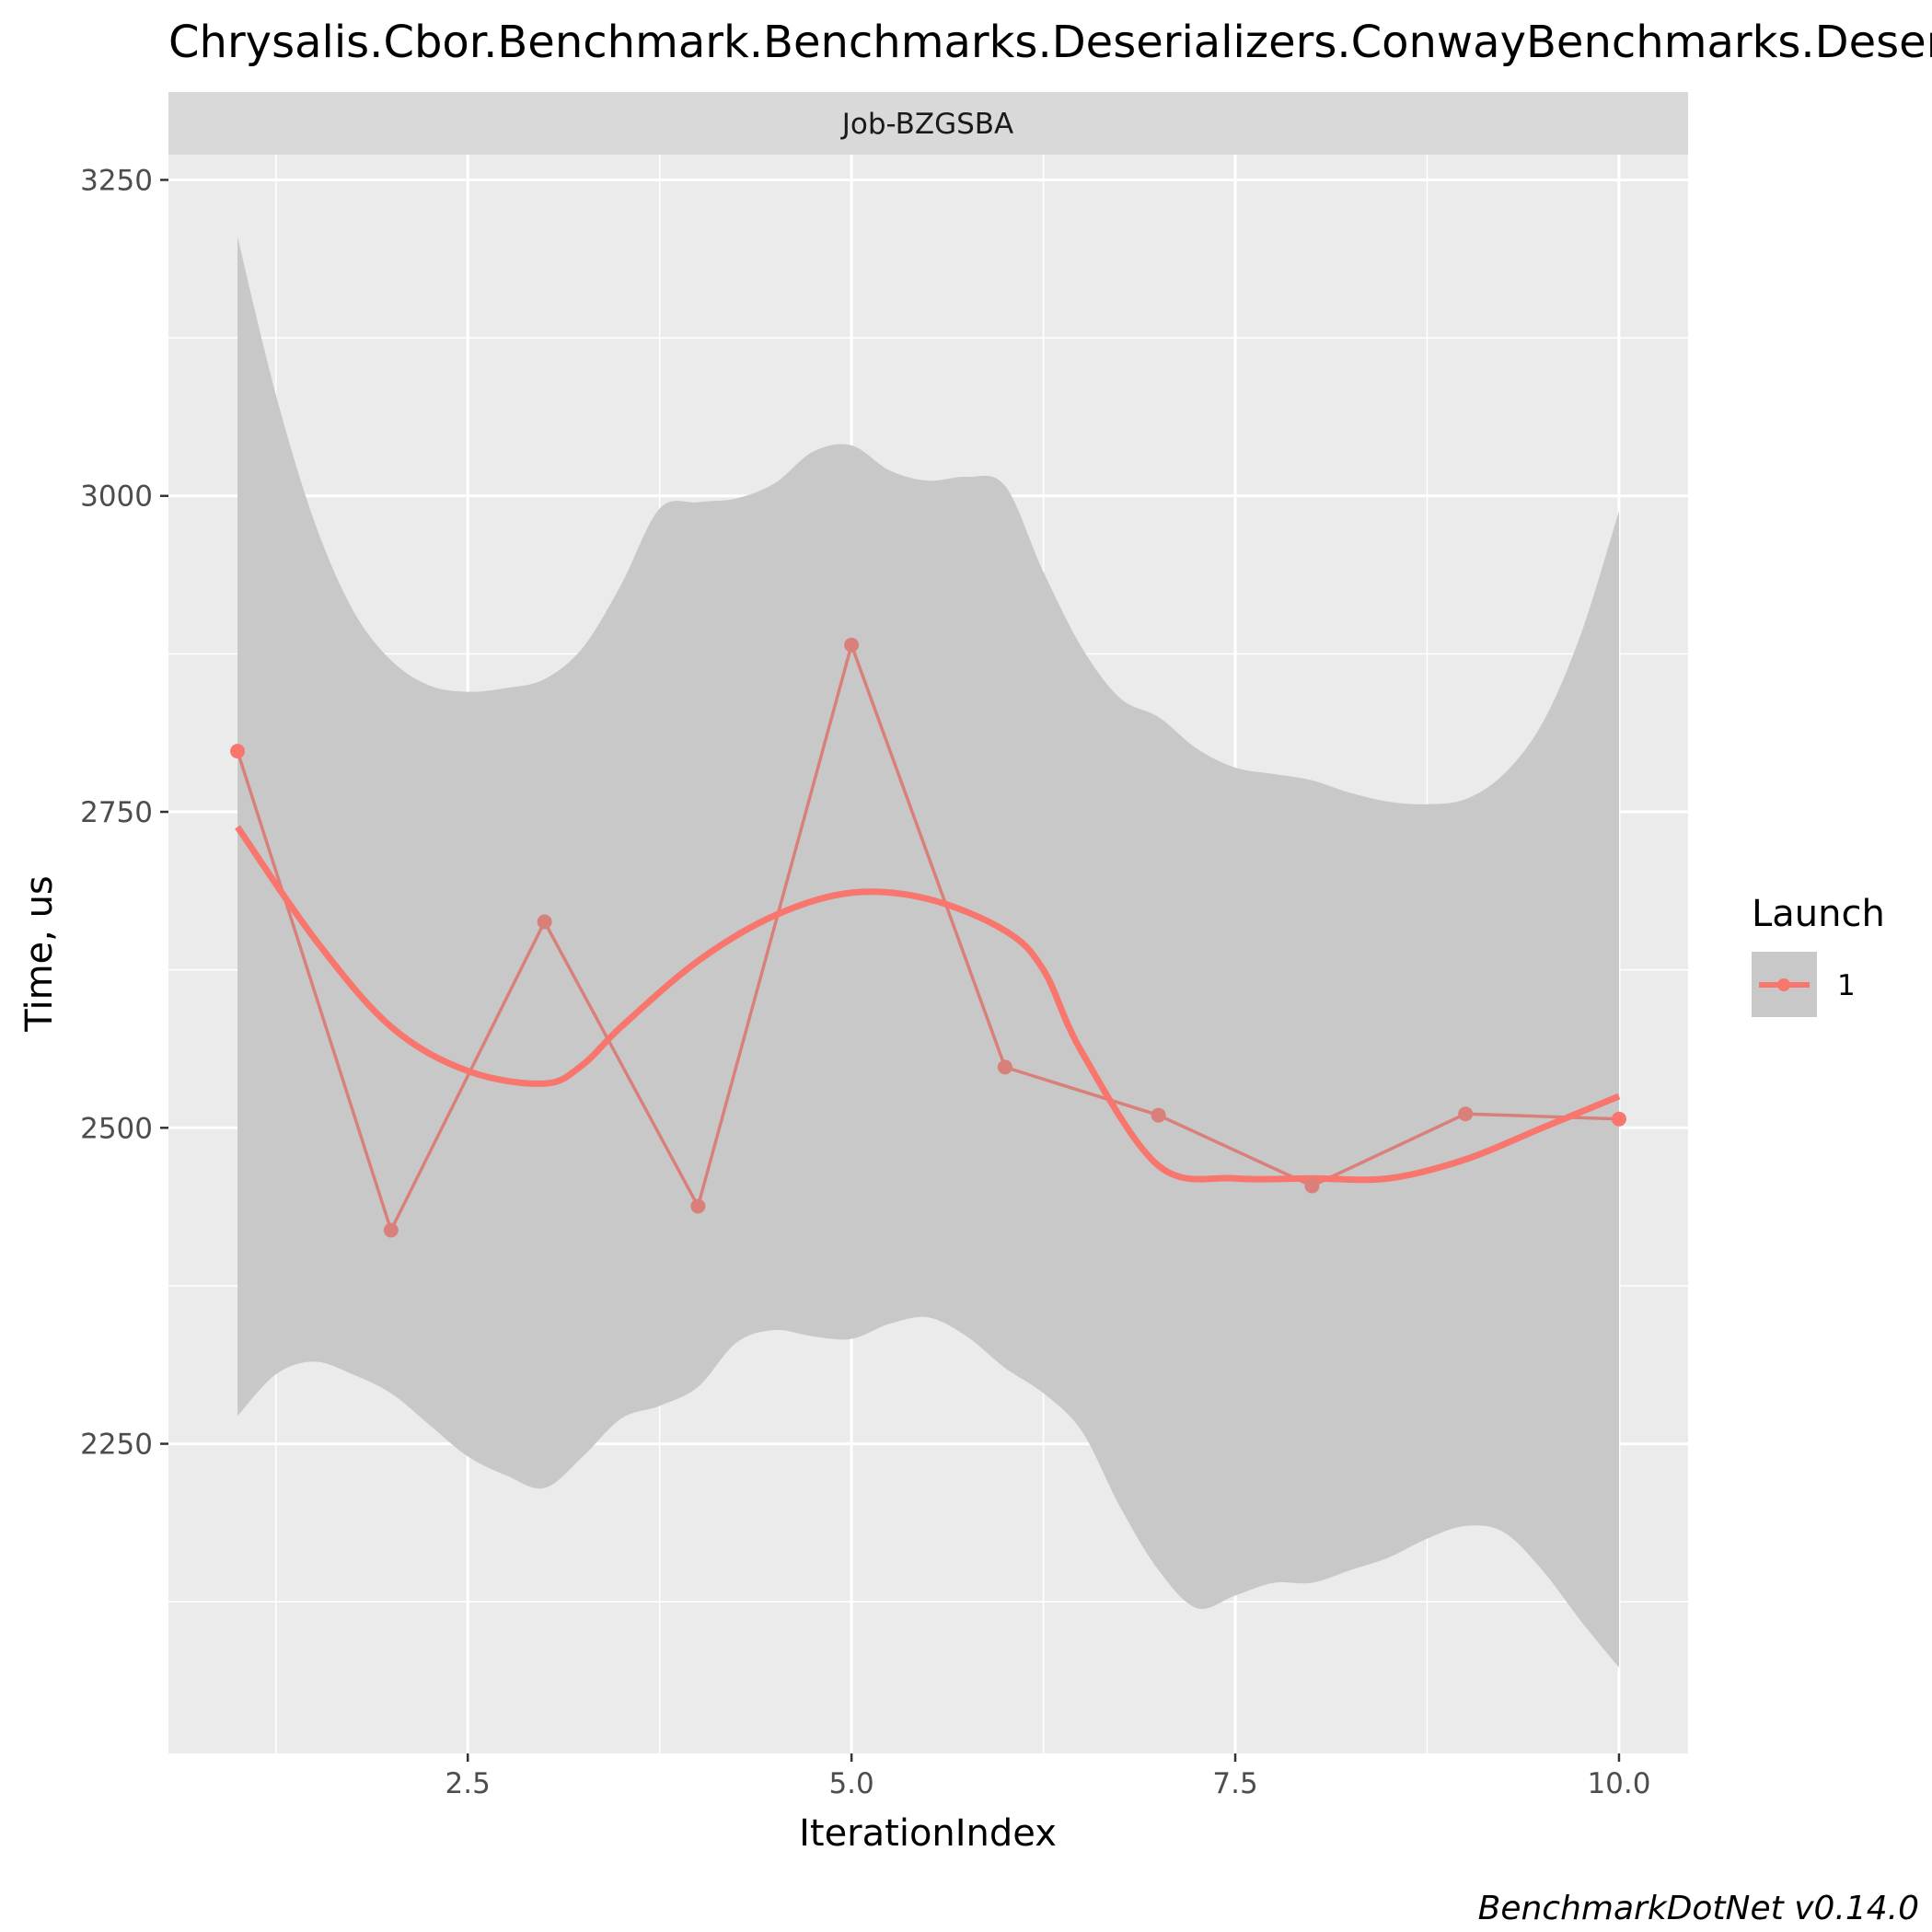  Describe the element at coordinates (928, 1834) in the screenshot. I see `x-axis-title: IterationIndex` at that location.